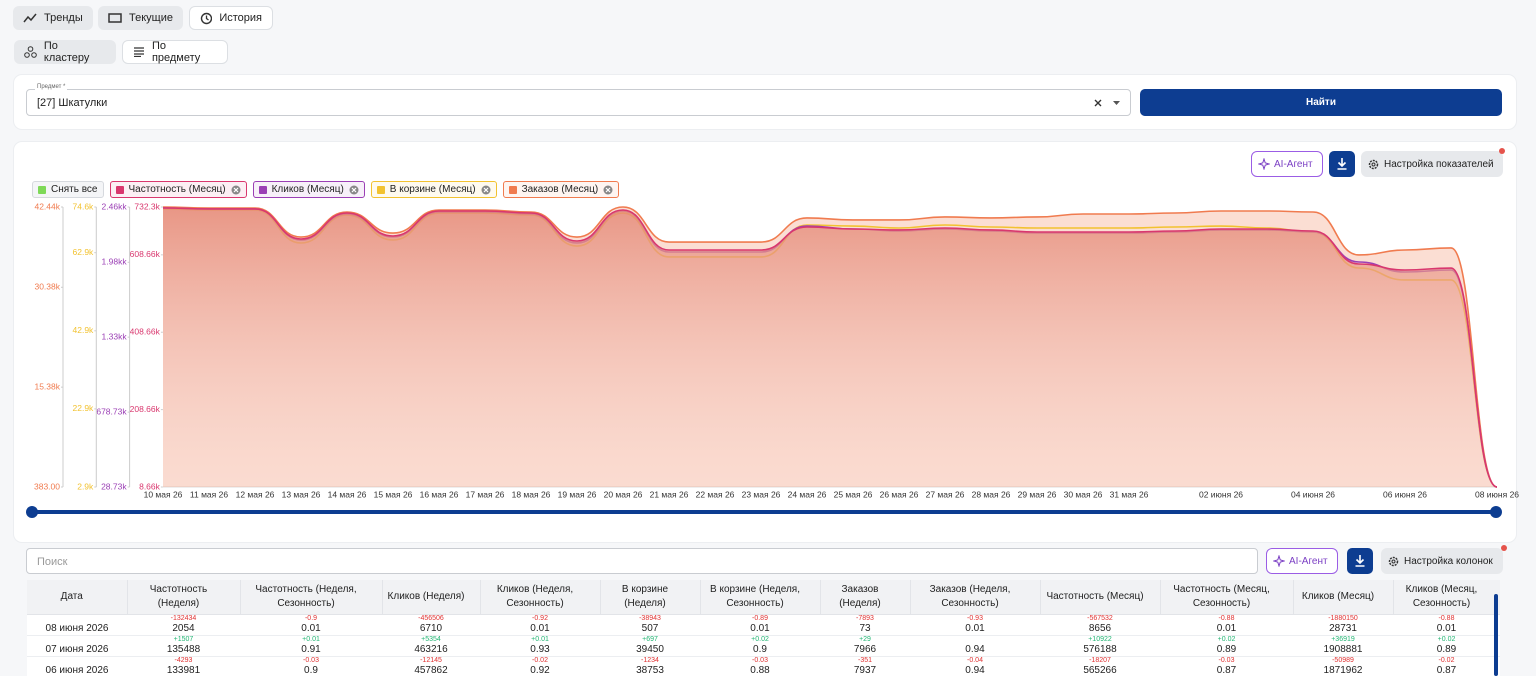 This screenshot has width=1536, height=676. I want to click on legend-item: Кликов (Месяц), so click(308, 189).